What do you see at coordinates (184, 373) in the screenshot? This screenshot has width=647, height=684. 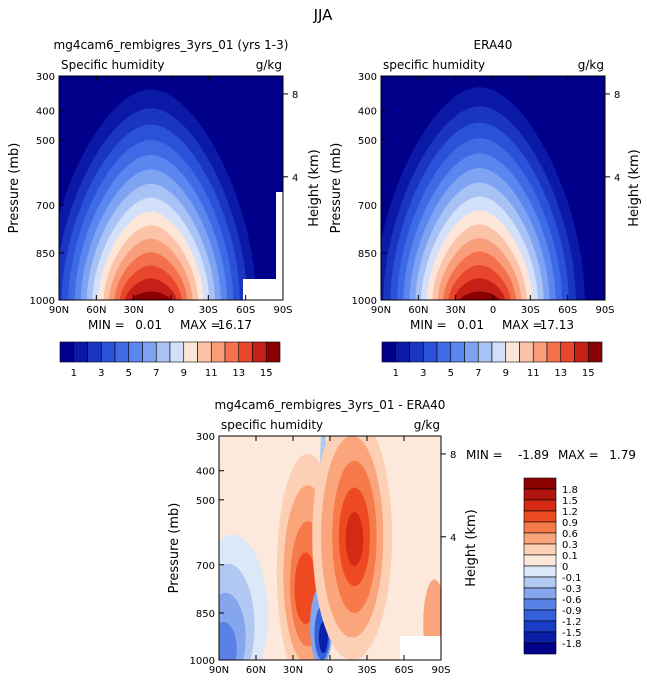 I see `panel-model-colorbar-label: 9` at bounding box center [184, 373].